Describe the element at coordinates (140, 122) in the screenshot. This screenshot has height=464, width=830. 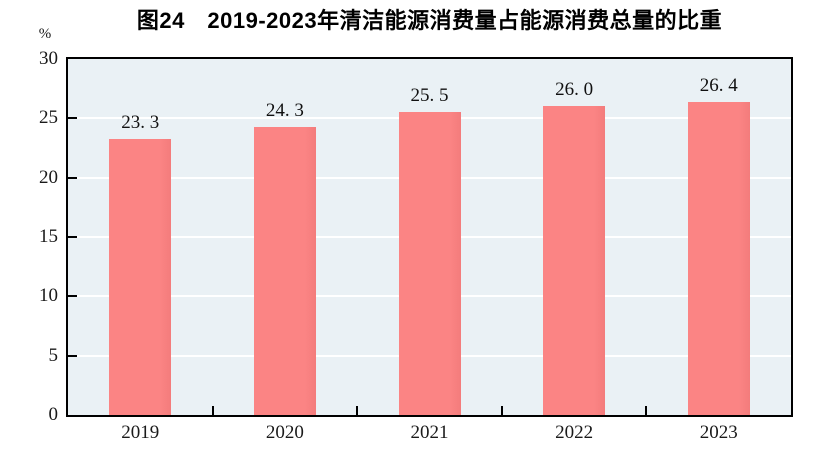
I see `bar-value-label-2019: 23. 3` at that location.